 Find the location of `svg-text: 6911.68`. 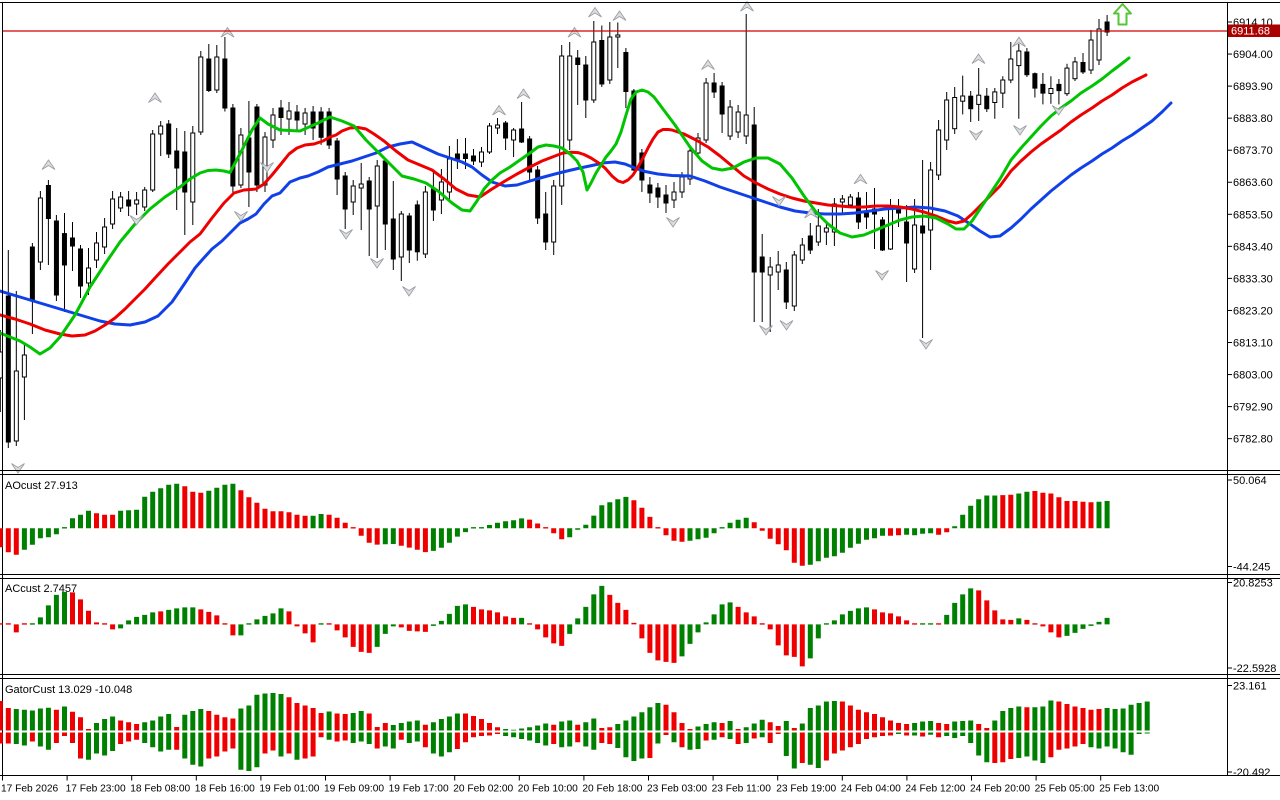

svg-text: 6911.68 is located at coordinates (1250, 32).